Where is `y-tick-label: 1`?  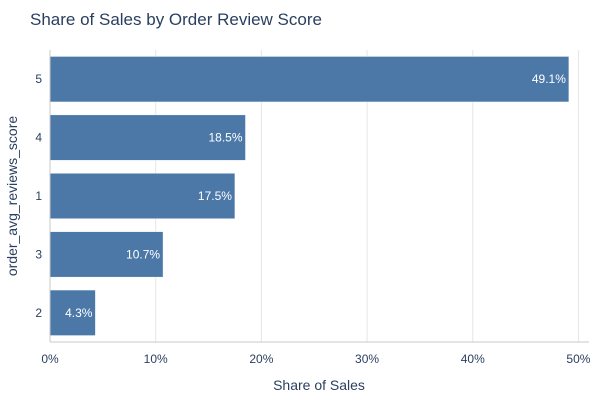 y-tick-label: 1 is located at coordinates (38, 196).